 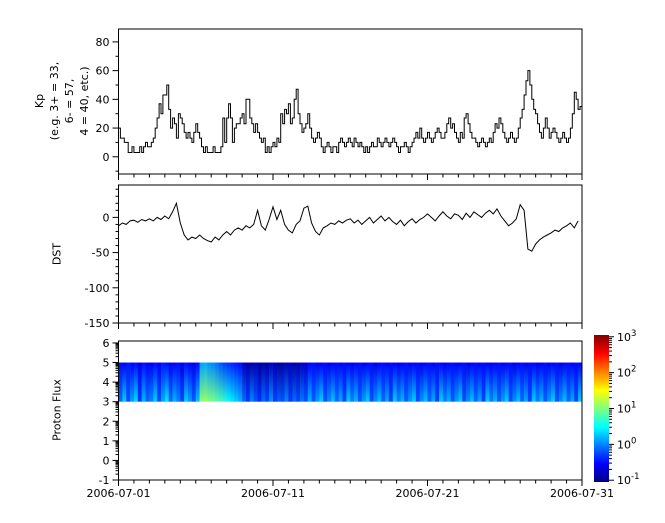 What do you see at coordinates (106, 421) in the screenshot?
I see `y-tick-label: 2` at bounding box center [106, 421].